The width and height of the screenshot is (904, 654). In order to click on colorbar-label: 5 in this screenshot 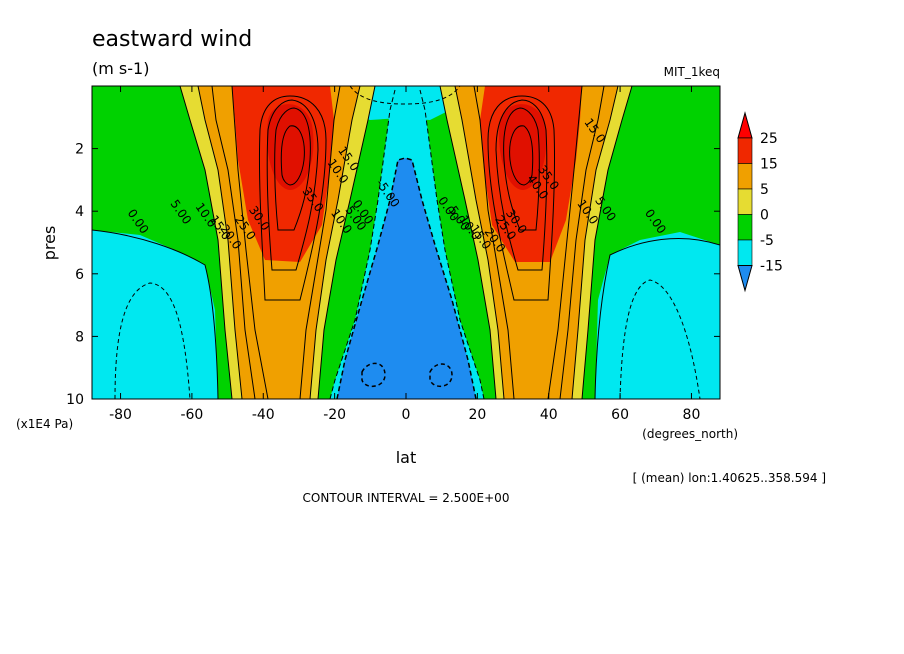, I will do `click(764, 190)`.